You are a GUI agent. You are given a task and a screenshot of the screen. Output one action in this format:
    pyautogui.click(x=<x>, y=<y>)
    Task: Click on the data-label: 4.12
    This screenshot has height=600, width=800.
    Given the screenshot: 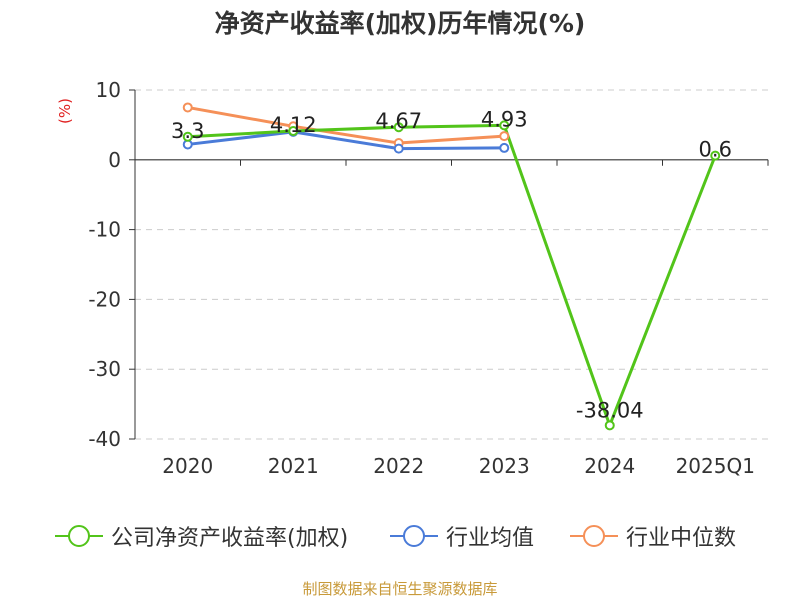 What is the action you would take?
    pyautogui.click(x=293, y=125)
    